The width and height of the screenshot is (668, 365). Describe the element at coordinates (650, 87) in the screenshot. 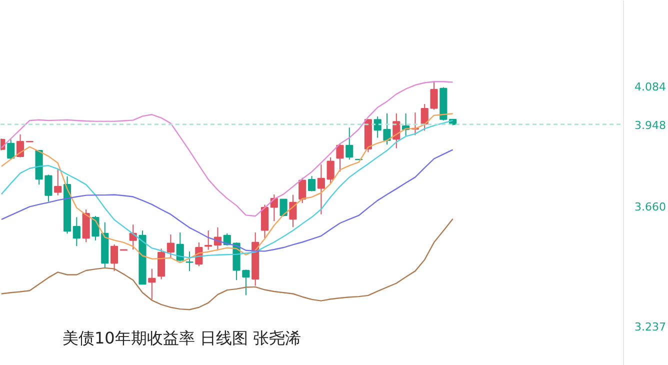

I see `y-tick-label: 4.084` at that location.